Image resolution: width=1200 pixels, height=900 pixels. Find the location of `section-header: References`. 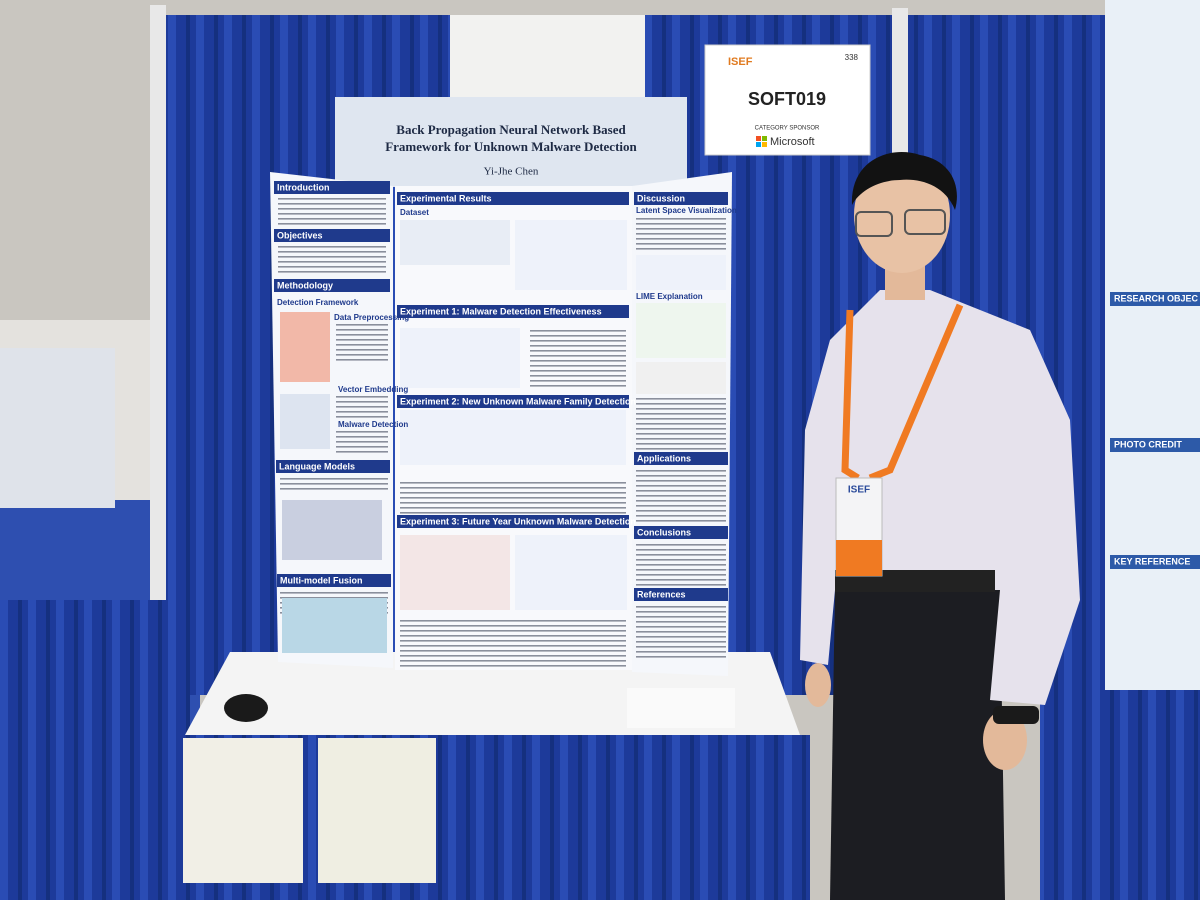

section-header: References is located at coordinates (661, 594).